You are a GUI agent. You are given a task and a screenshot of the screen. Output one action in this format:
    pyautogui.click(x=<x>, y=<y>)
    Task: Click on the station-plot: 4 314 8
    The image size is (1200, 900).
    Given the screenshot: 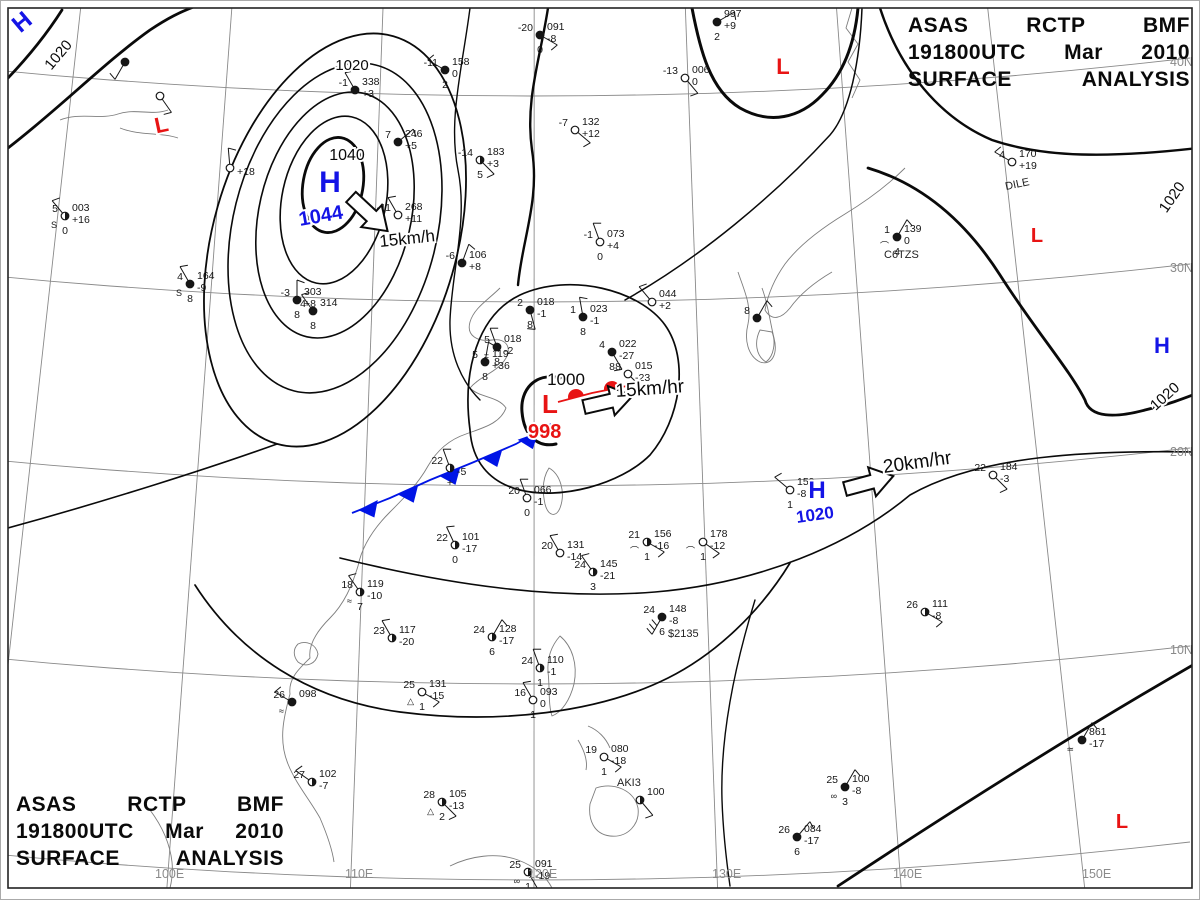 What is the action you would take?
    pyautogui.click(x=319, y=312)
    